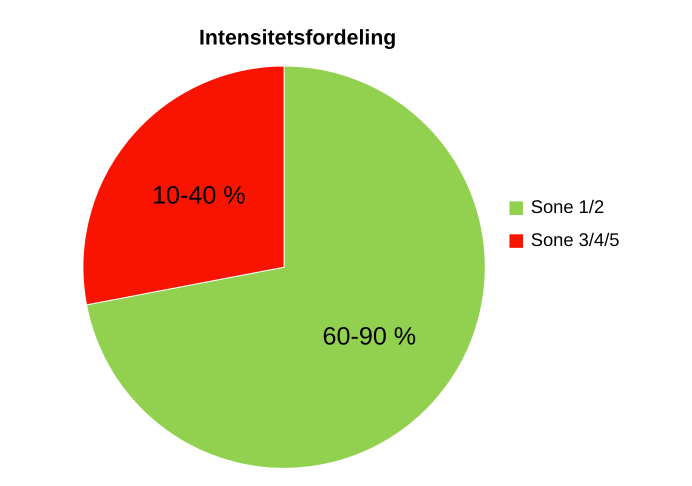  I want to click on legend-label: Sone 1/2, so click(567, 207).